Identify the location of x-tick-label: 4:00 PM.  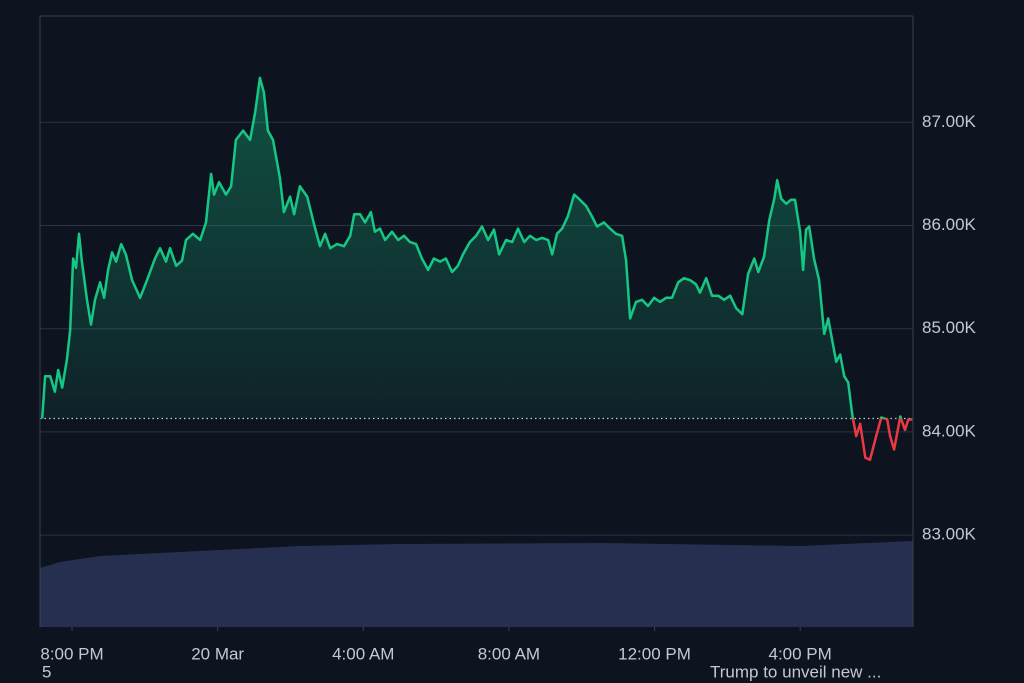
(799, 653).